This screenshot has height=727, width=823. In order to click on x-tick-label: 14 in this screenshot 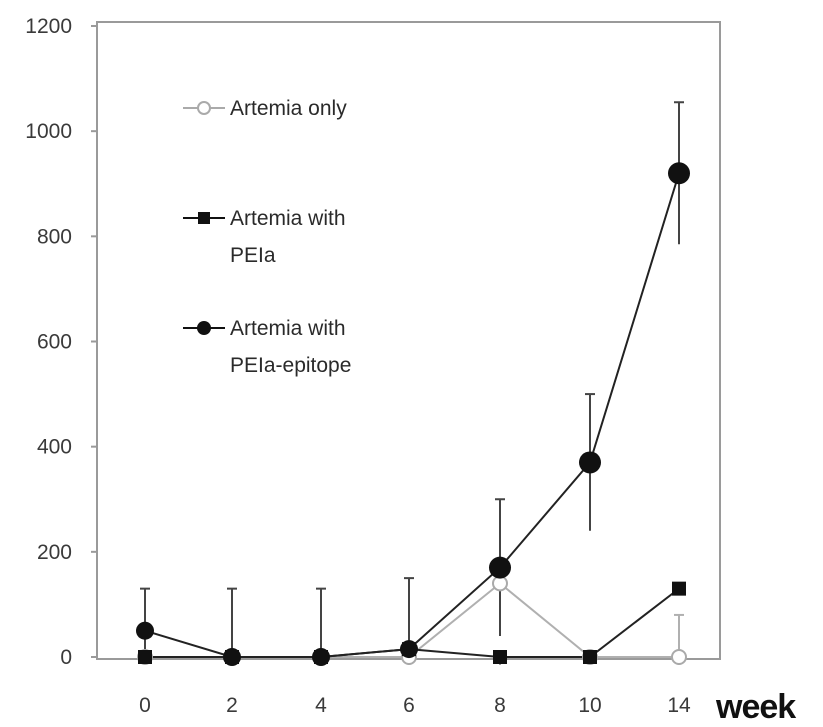, I will do `click(679, 705)`.